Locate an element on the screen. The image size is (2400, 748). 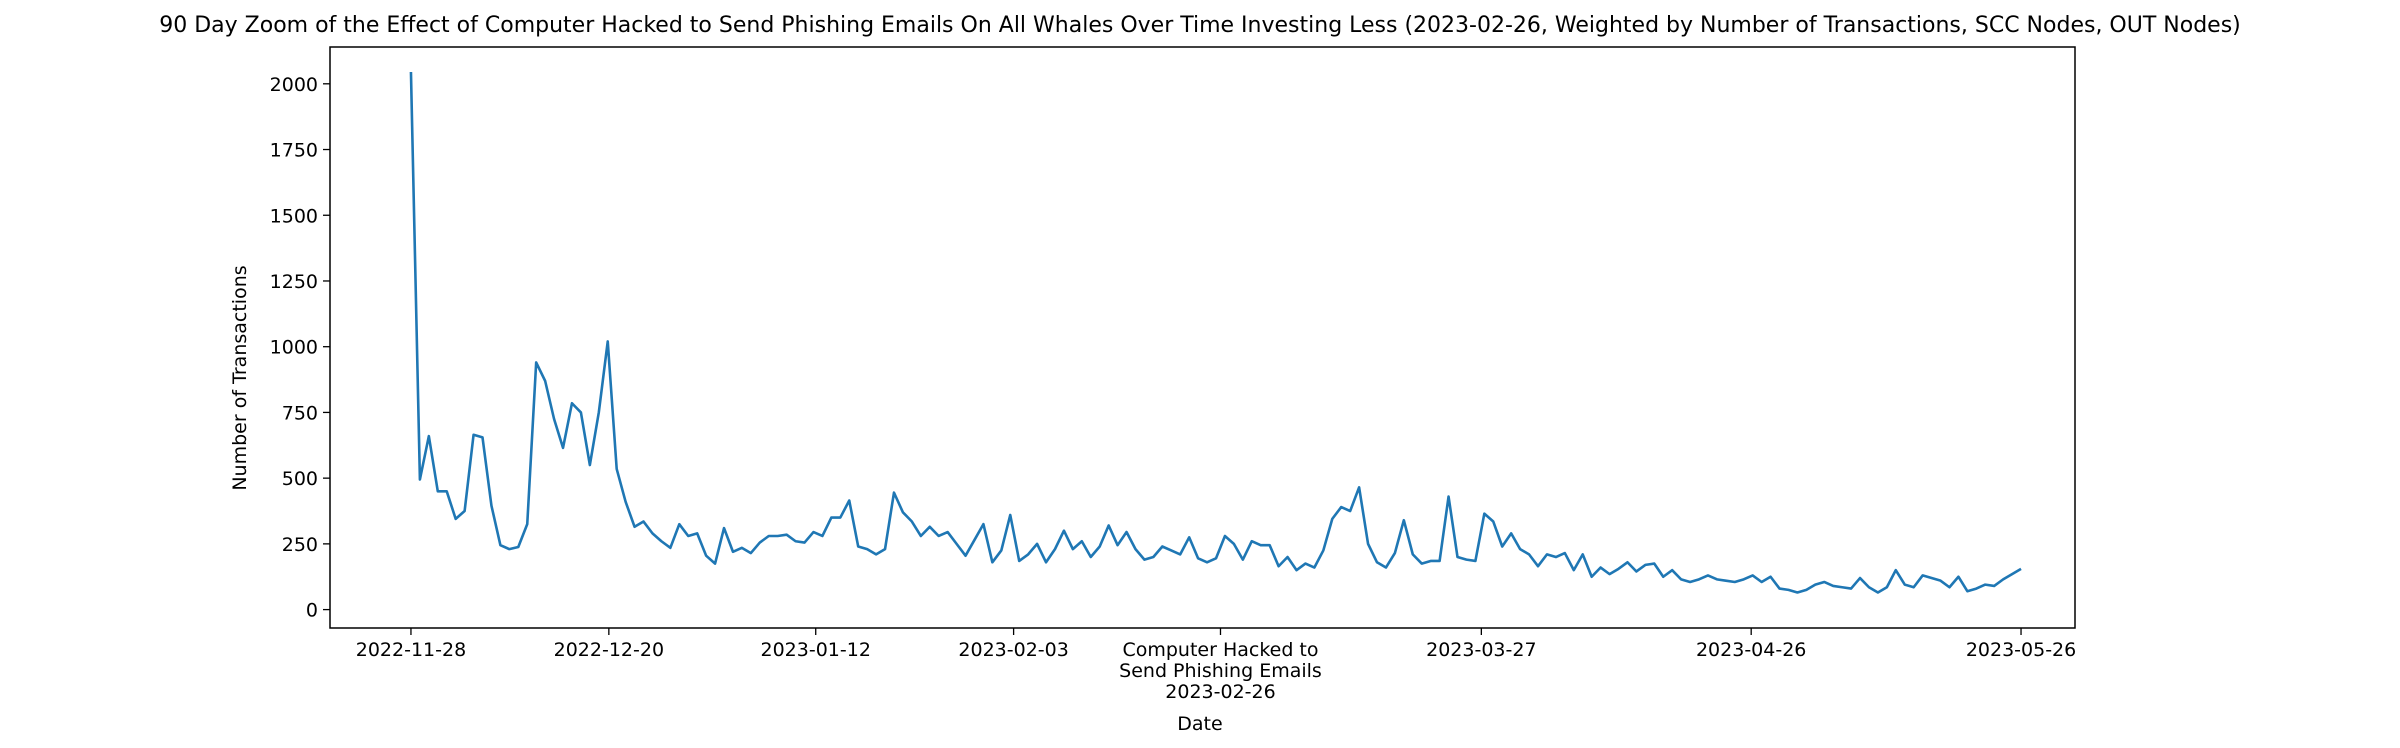
y-axis-ticks: 0 250 500 750 1000 1250 1500 1750 2000 is located at coordinates (300, 348).